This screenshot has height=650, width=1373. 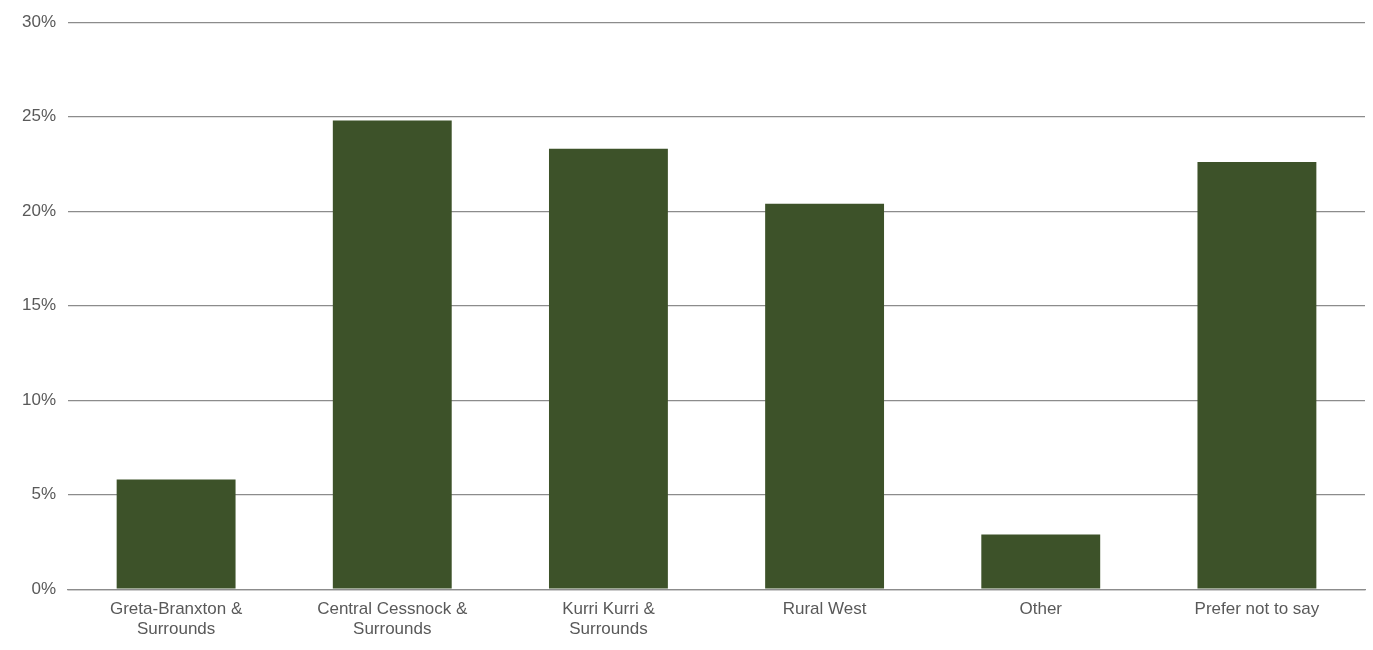 I want to click on y-tick-label: 10%, so click(x=39, y=399).